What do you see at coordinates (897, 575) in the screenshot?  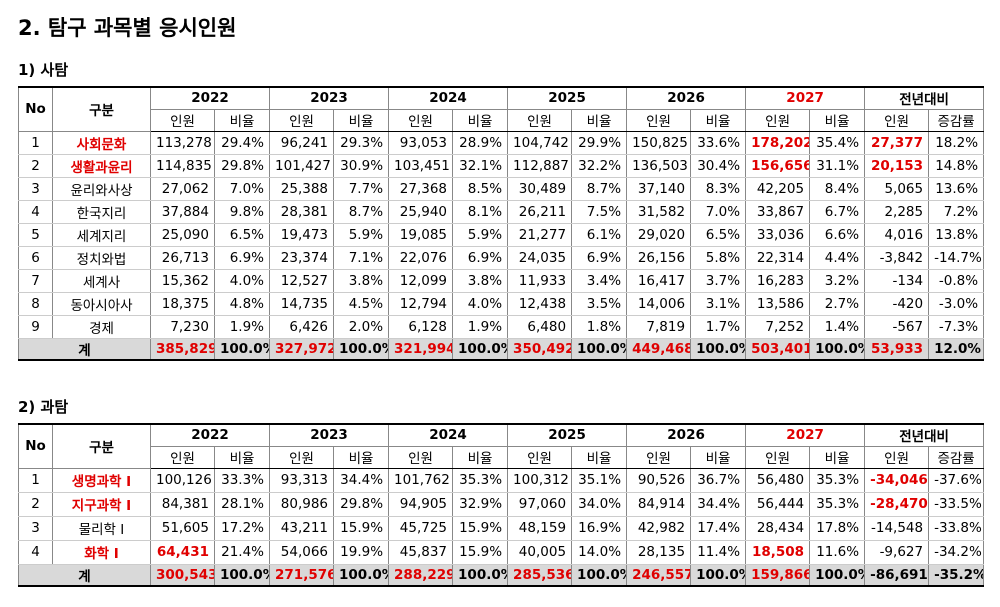 I see `cell: -86,691` at bounding box center [897, 575].